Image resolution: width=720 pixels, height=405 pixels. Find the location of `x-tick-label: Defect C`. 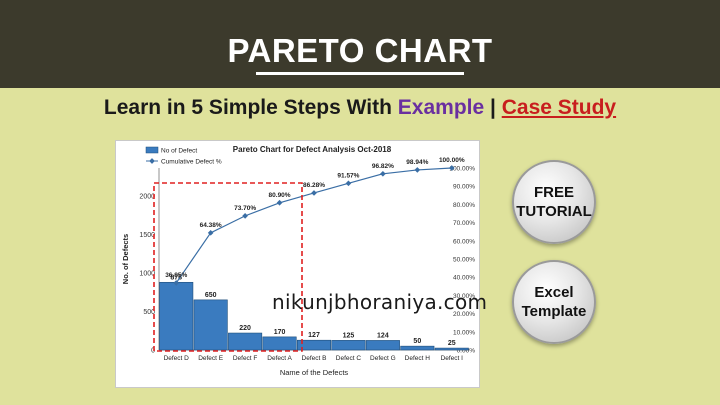

x-tick-label: Defect C is located at coordinates (349, 358).